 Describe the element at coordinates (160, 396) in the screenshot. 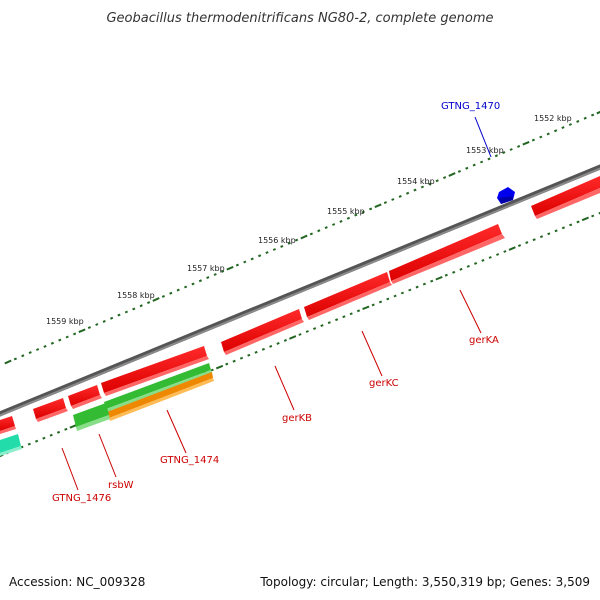

I see `orange-band` at that location.